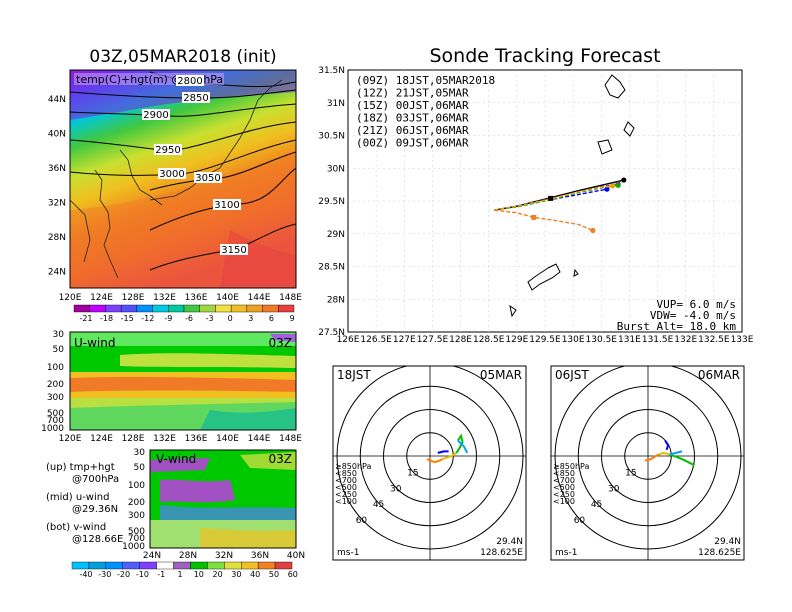 This screenshot has height=612, width=792. I want to click on colorbar-label: -1, so click(161, 574).